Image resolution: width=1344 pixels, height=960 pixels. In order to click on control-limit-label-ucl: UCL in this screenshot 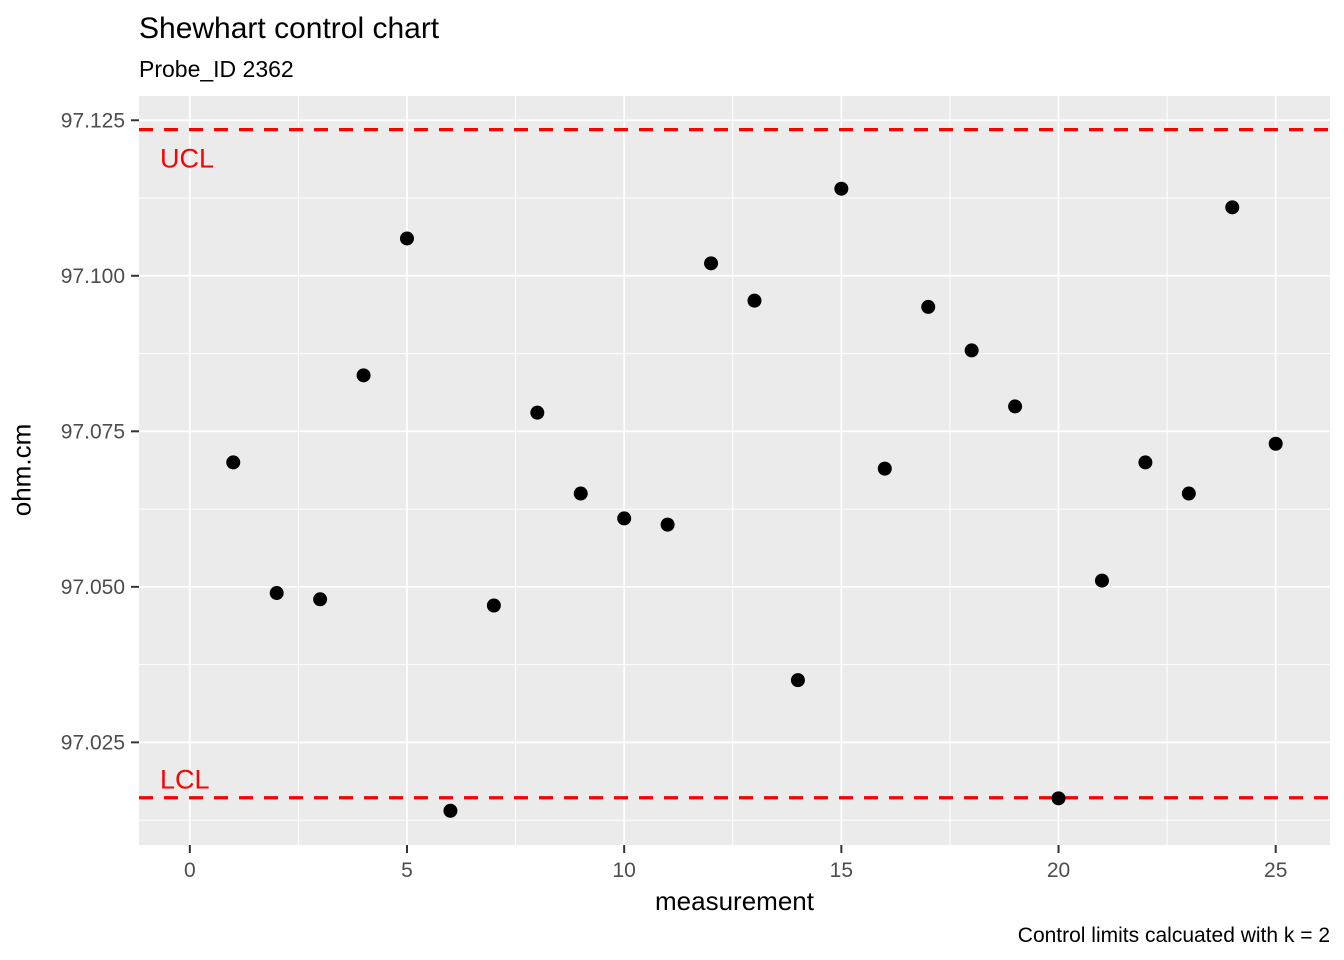, I will do `click(187, 159)`.